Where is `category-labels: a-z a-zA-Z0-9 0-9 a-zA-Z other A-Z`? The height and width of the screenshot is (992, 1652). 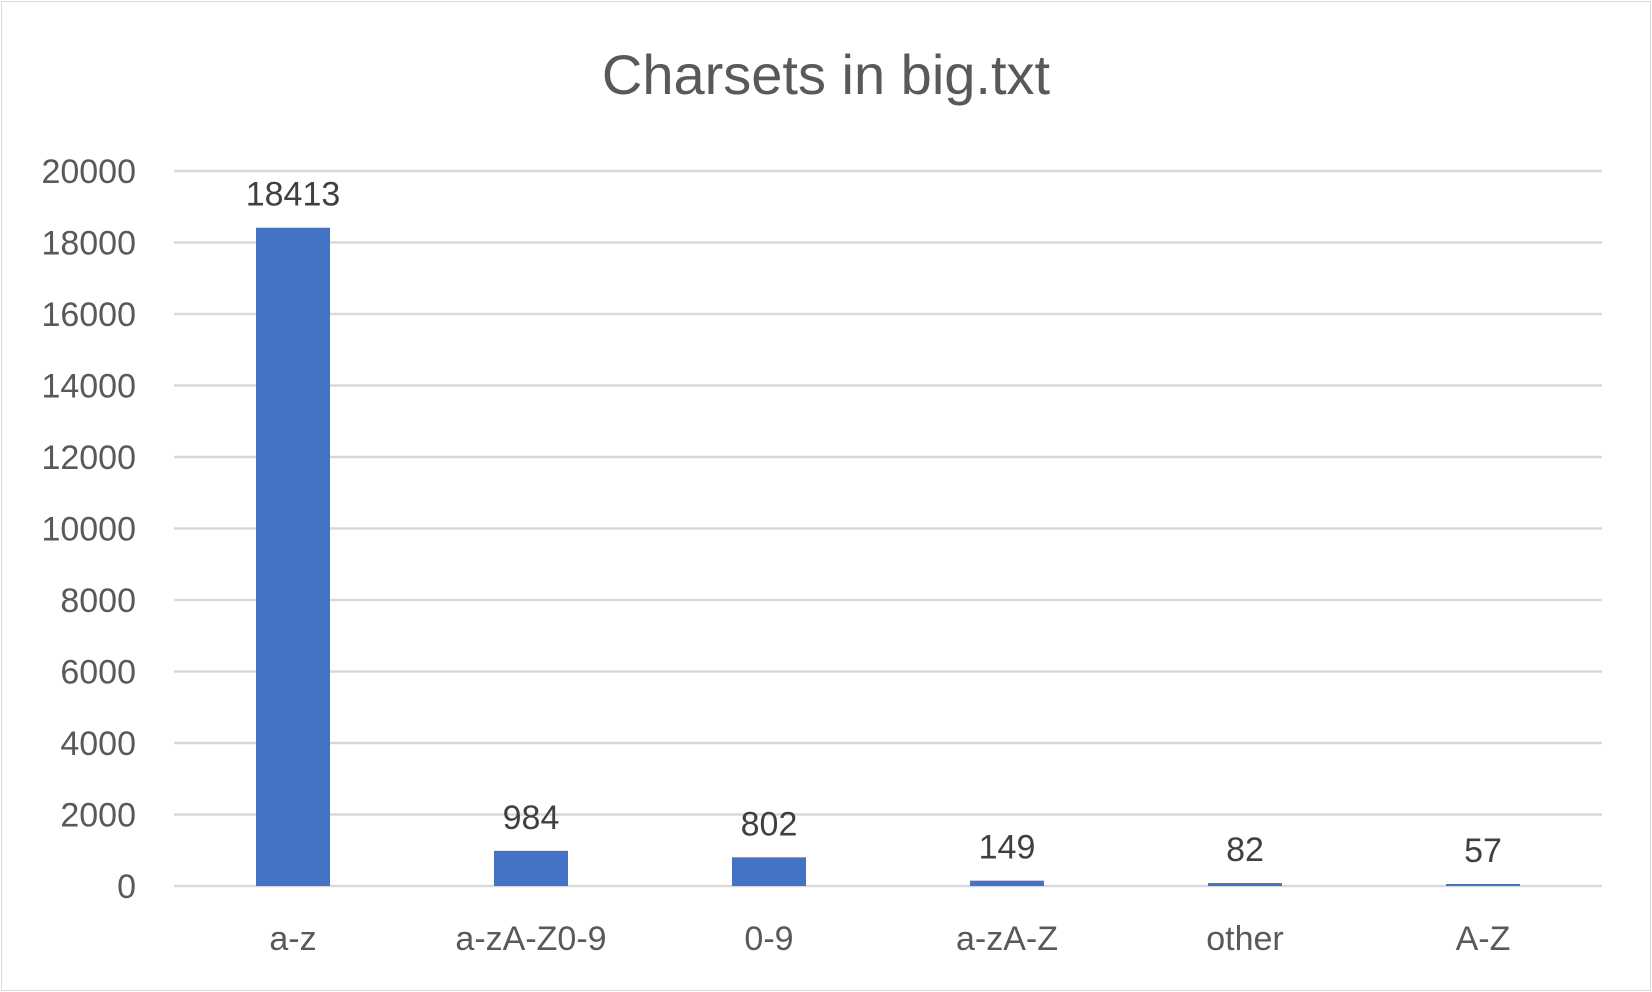 category-labels: a-z a-zA-Z0-9 0-9 a-zA-Z other A-Z is located at coordinates (889, 939).